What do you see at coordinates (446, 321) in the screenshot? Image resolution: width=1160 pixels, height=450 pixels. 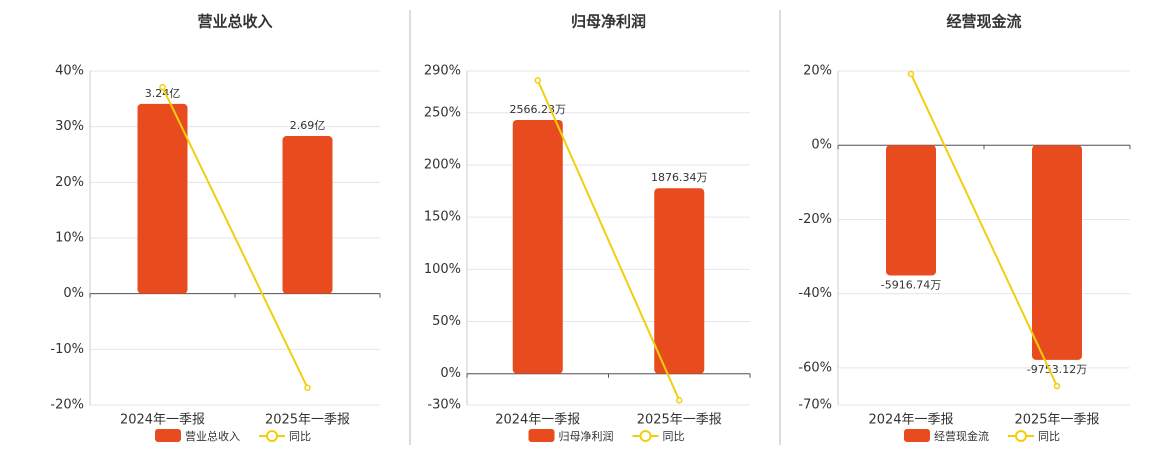 I see `y-tick-label: 50%` at bounding box center [446, 321].